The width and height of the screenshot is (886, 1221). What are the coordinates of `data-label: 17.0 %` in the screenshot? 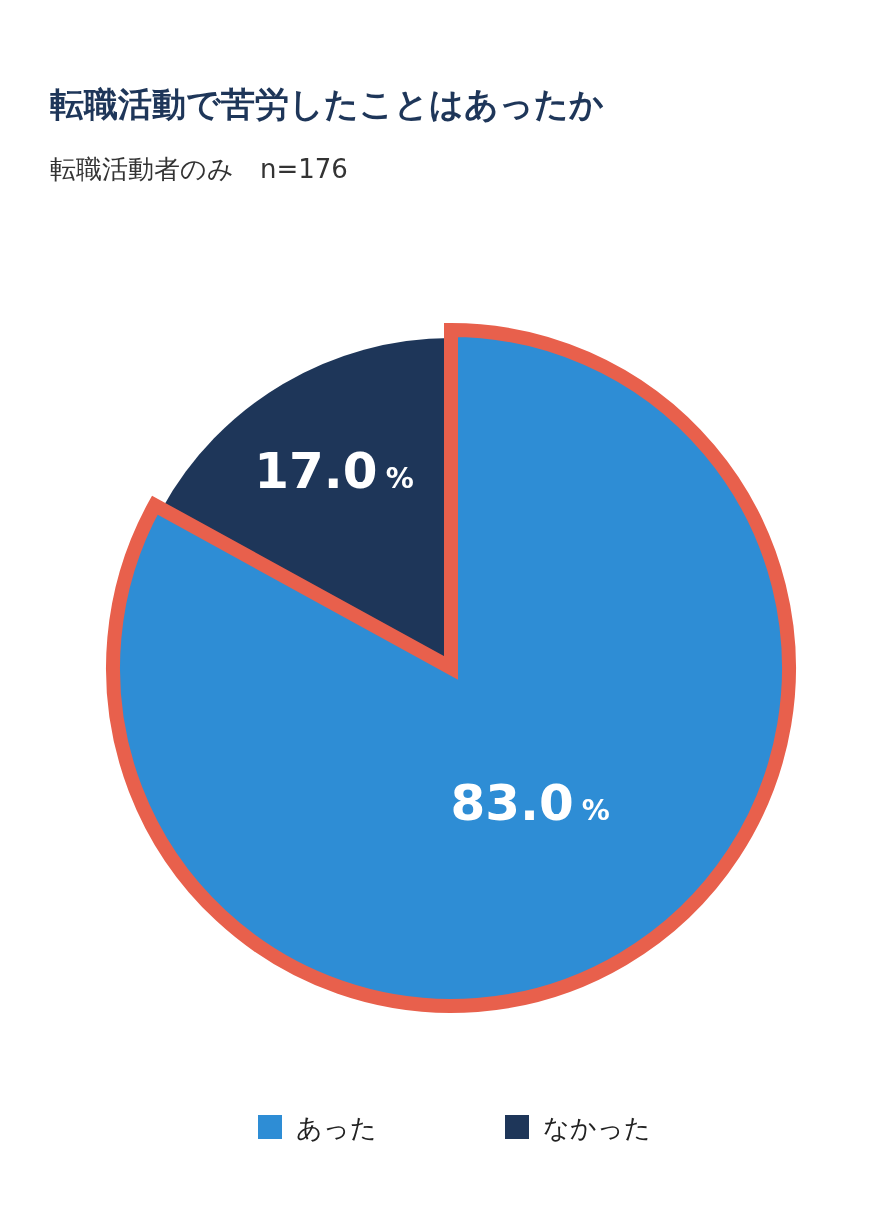 It's located at (334, 471).